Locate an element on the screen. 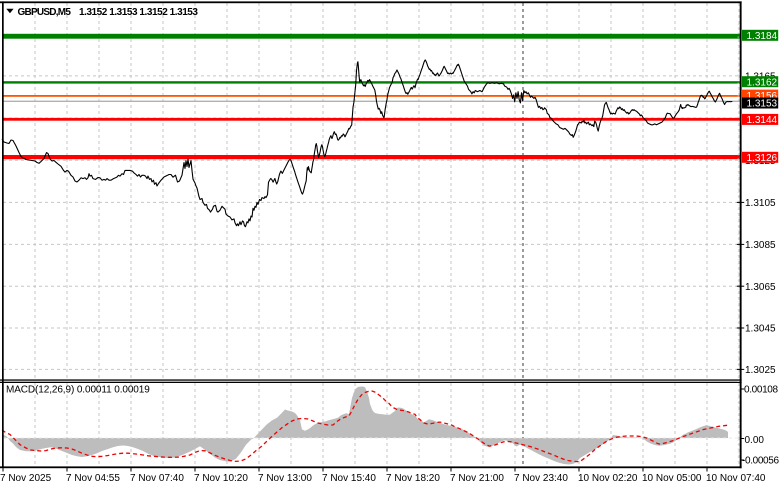 Image resolution: width=781 pixels, height=489 pixels. svg-text: 1.3025 is located at coordinates (760, 370).